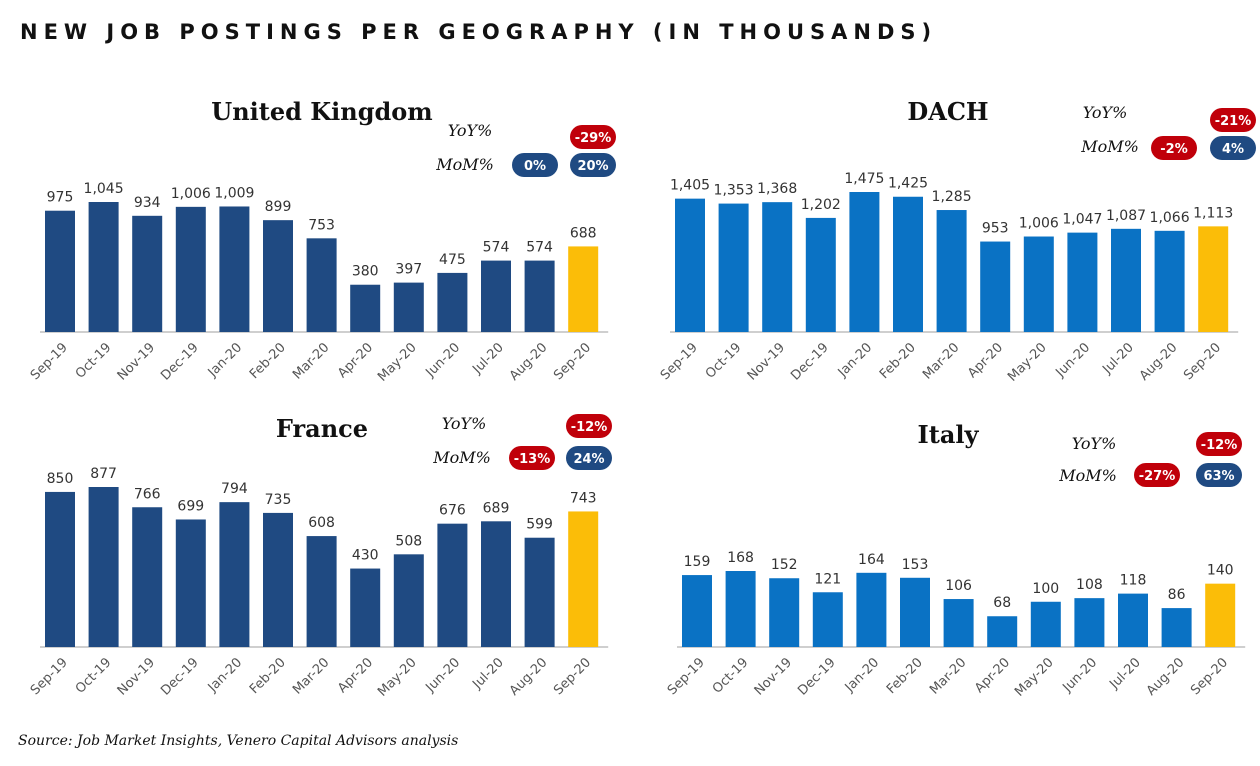  I want to click on tick-label-jun-20: Jun-20, so click(443, 675).